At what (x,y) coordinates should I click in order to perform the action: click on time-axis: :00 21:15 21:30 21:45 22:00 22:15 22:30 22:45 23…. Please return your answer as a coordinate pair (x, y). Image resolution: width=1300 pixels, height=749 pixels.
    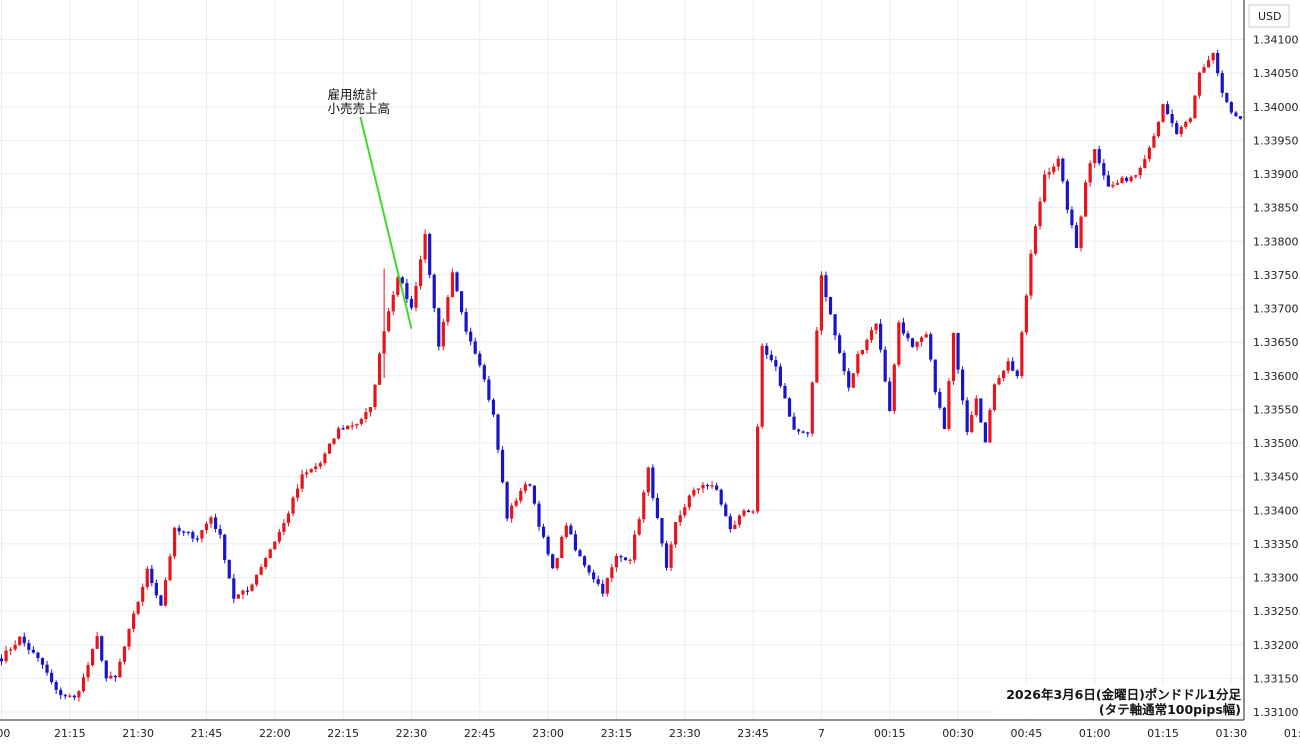
    Looking at the image, I should click on (650, 732).